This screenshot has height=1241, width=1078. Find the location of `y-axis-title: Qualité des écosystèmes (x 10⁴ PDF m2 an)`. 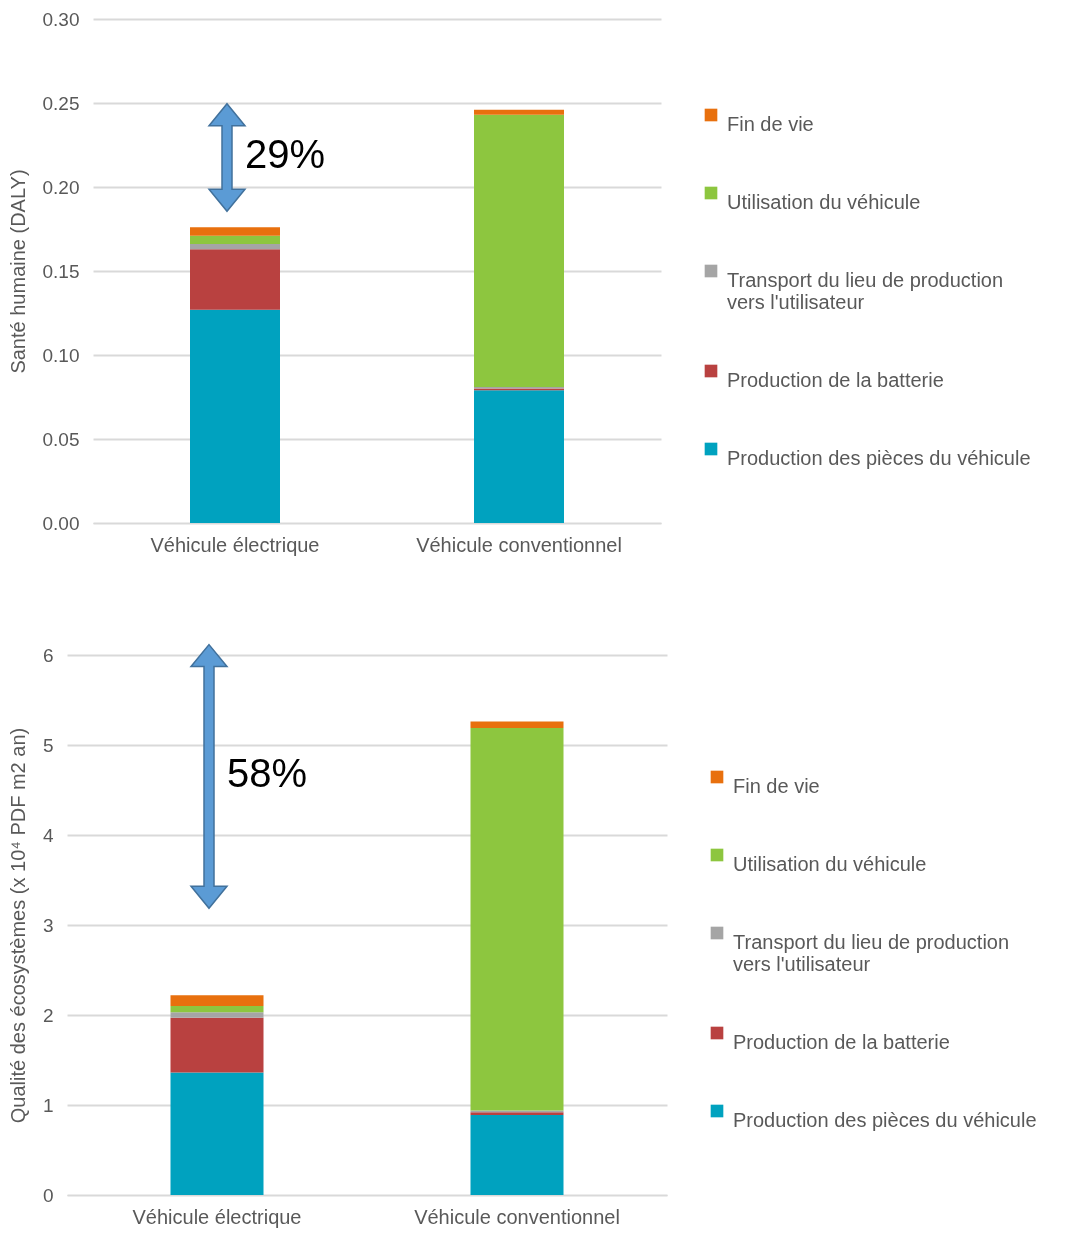

y-axis-title: Qualité des écosystèmes (x 10⁴ PDF m2 an) is located at coordinates (17, 925).